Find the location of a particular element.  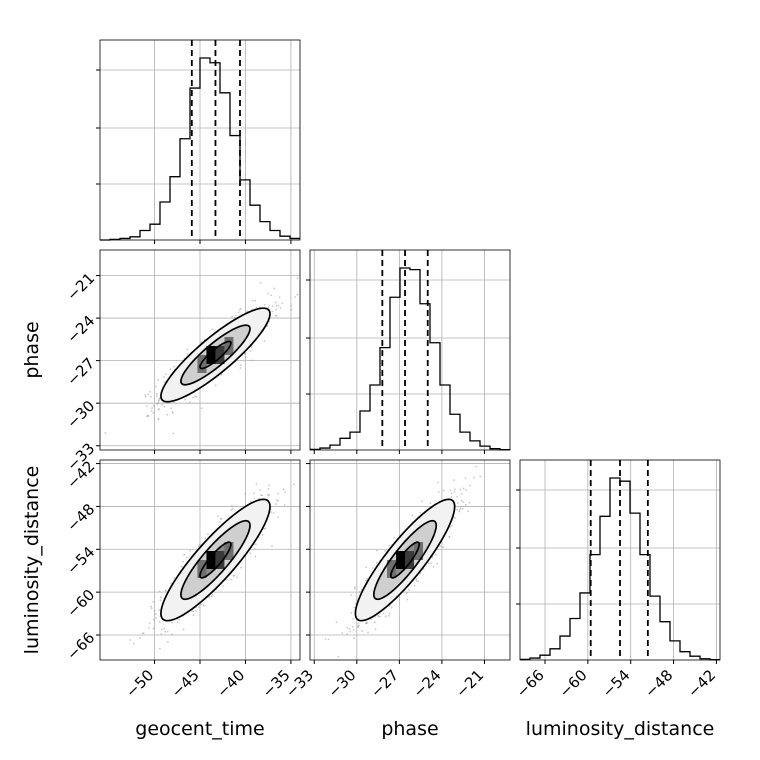

y-ticks: −33−30−27−24−21 is located at coordinates (81, 371).